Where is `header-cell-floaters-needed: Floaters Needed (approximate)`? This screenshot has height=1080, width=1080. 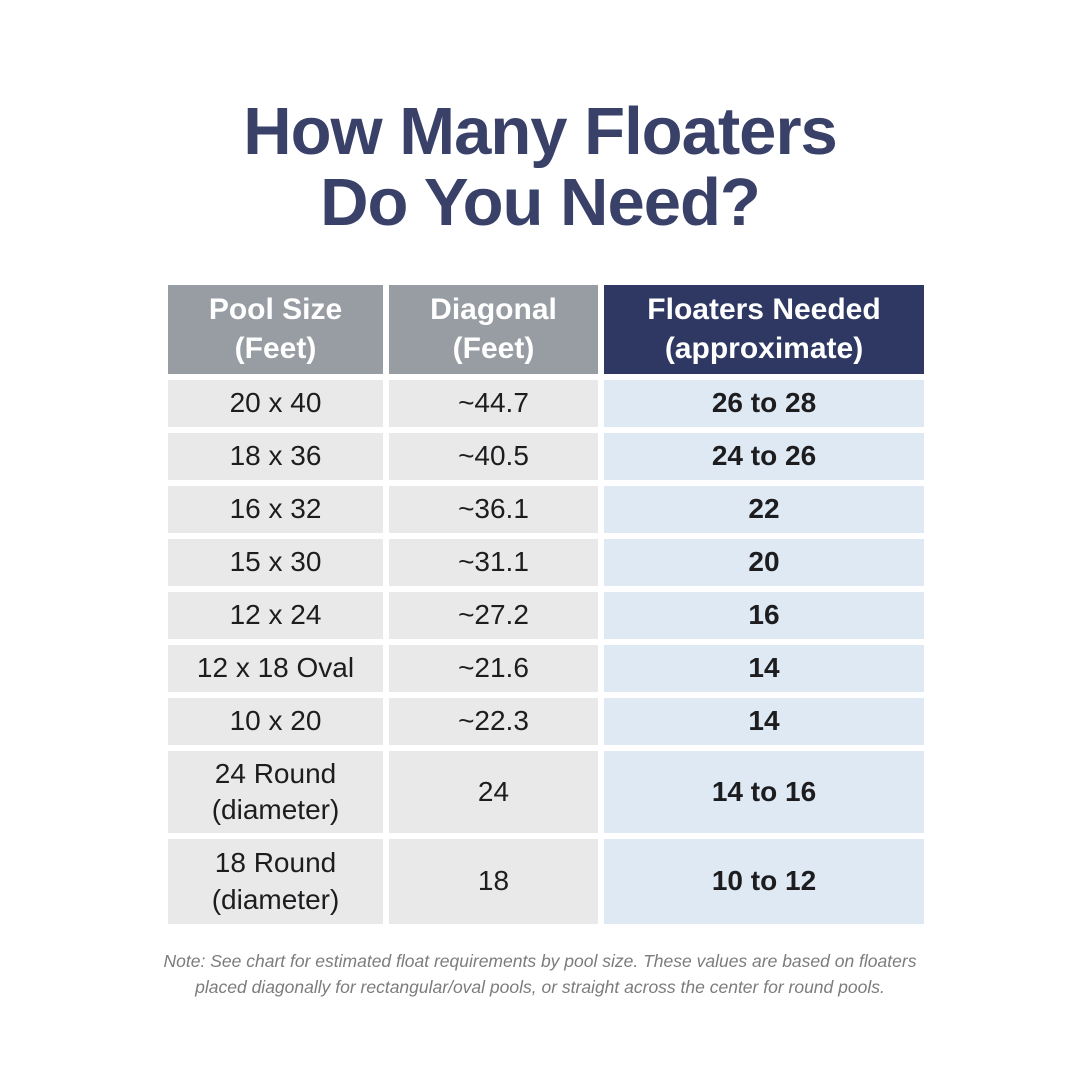 header-cell-floaters-needed: Floaters Needed (approximate) is located at coordinates (764, 330).